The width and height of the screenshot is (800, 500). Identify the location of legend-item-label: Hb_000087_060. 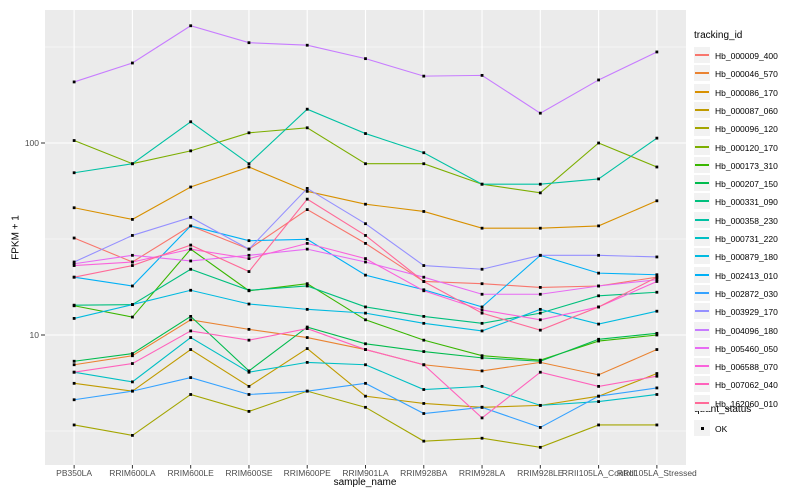
(746, 110).